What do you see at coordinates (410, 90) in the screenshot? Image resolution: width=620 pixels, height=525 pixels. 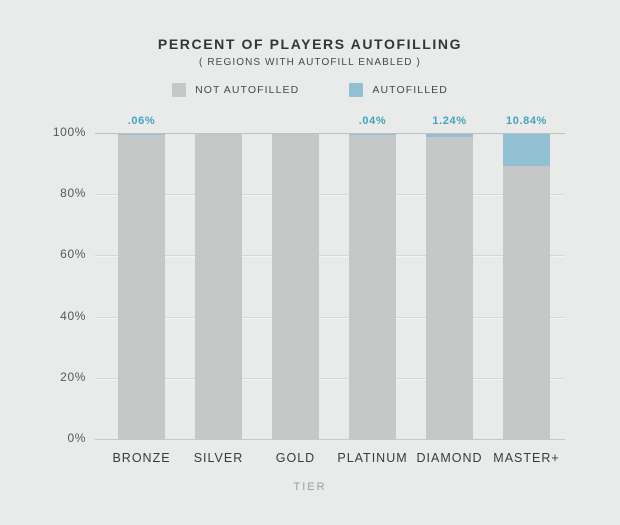 I see `legend-label-autofilled: AUTOFILLED` at bounding box center [410, 90].